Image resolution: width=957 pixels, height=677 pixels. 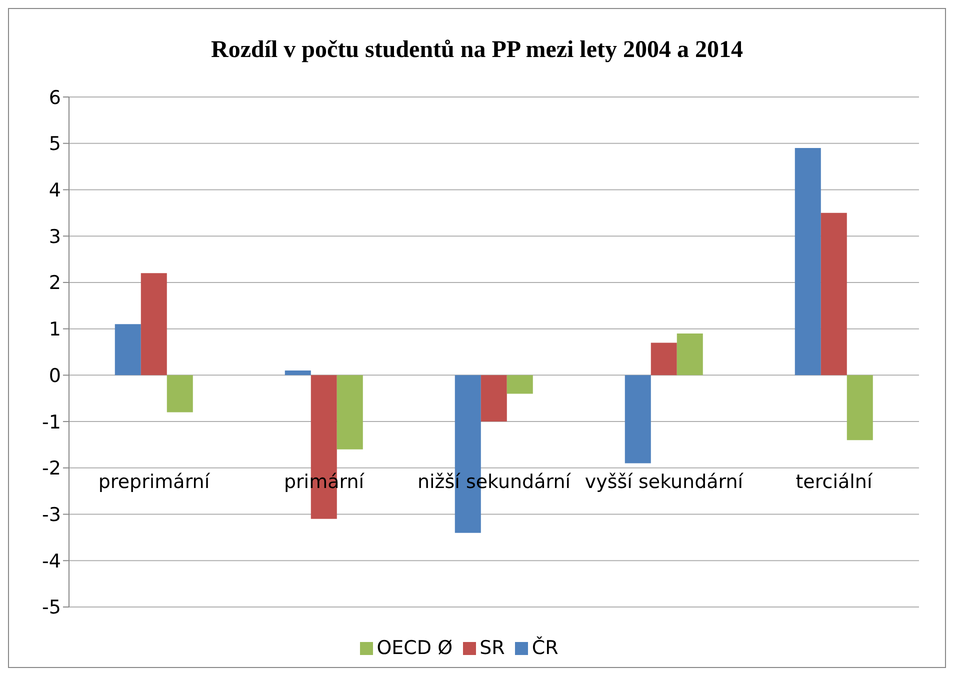 What do you see at coordinates (51, 422) in the screenshot?
I see `y-tick-label: -1` at bounding box center [51, 422].